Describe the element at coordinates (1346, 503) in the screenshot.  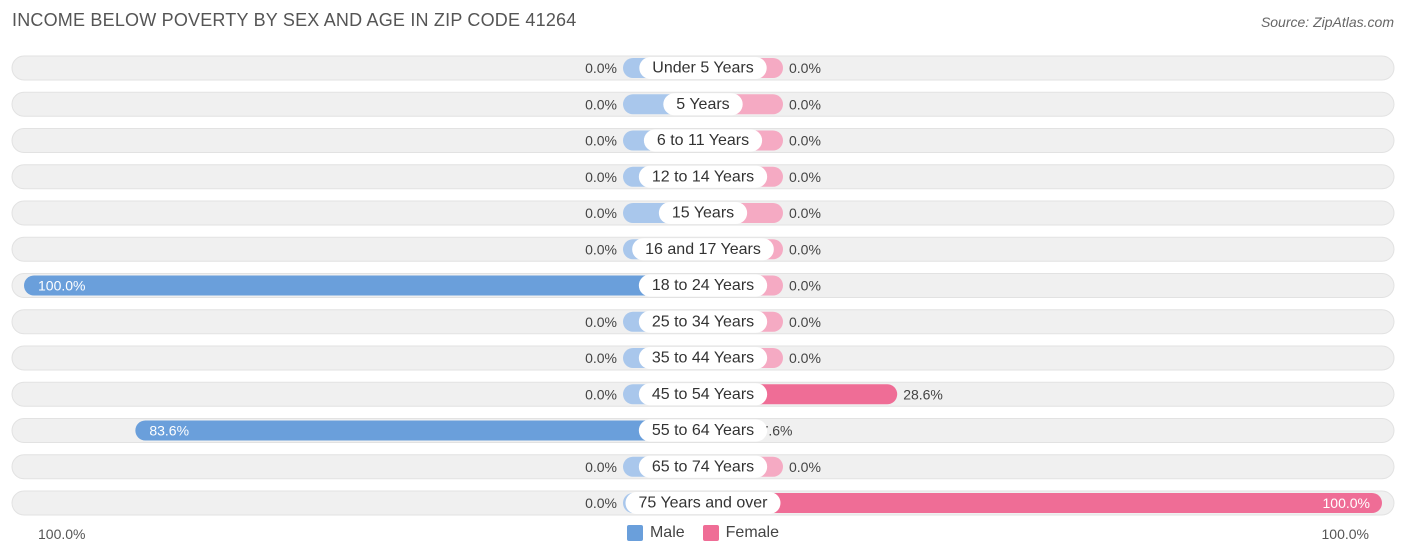
I see `data-label-female: 100.0%` at that location.